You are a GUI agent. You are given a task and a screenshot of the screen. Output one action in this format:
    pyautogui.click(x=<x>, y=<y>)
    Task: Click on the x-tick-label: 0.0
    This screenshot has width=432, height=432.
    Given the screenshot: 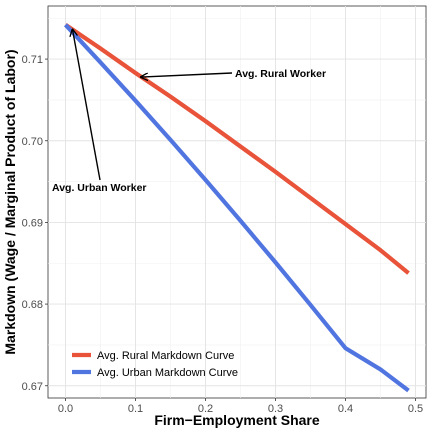 What is the action you would take?
    pyautogui.click(x=65, y=409)
    